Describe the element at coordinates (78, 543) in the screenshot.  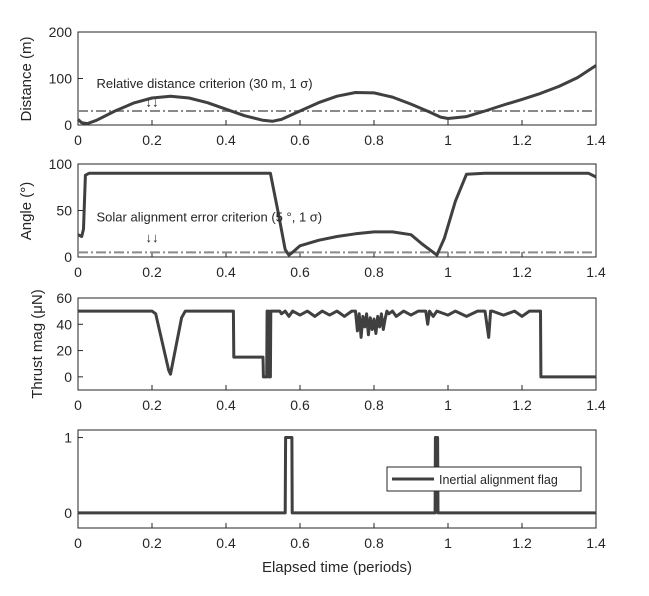
I see `x-tick-label-flag: 0` at that location.